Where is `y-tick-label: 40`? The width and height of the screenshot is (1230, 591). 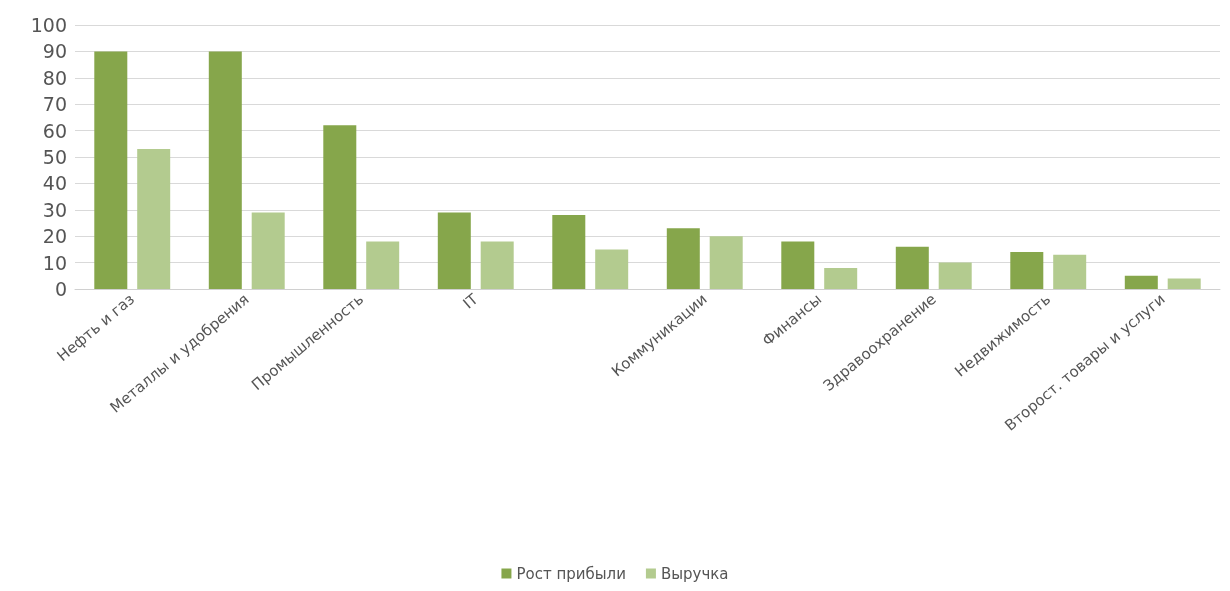 y-tick-label: 40 is located at coordinates (54, 183).